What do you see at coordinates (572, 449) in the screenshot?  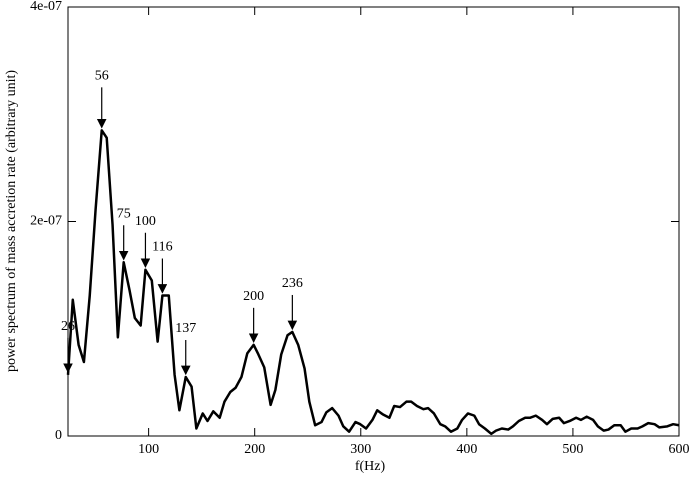 I see `x-tick-label: 500` at bounding box center [572, 449].